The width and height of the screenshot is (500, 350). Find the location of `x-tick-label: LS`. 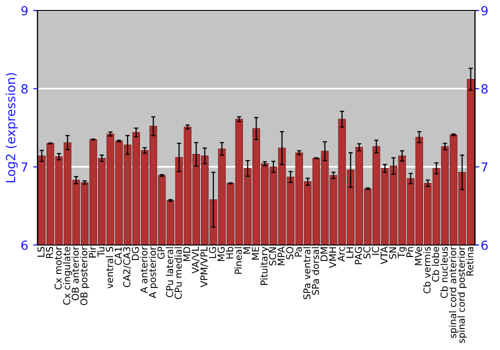

x-tick-label: LS is located at coordinates (41, 251).